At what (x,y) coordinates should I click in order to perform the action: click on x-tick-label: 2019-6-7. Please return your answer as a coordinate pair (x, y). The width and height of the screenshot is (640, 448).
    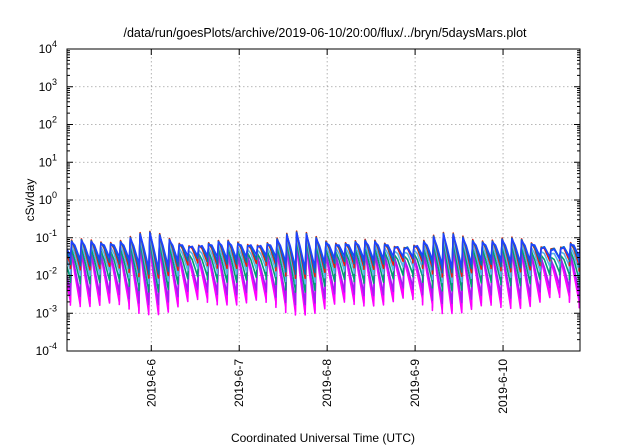
    Looking at the image, I should click on (239, 383).